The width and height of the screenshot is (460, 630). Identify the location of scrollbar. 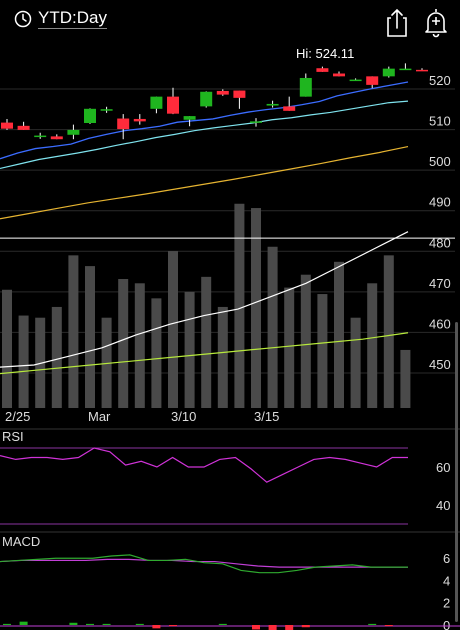
(456, 472).